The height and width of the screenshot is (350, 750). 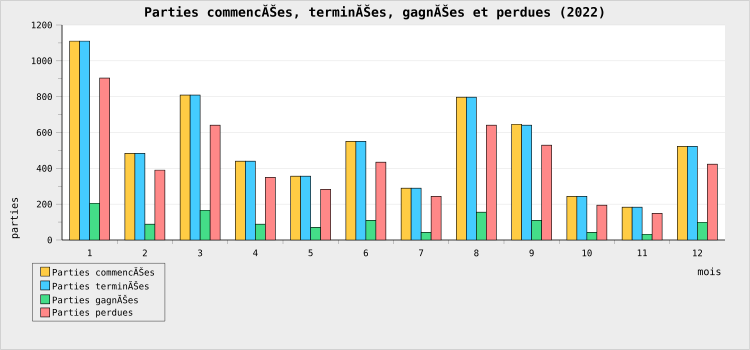 What do you see at coordinates (103, 271) in the screenshot?
I see `legend-label: Parties commencĂŠes` at bounding box center [103, 271].